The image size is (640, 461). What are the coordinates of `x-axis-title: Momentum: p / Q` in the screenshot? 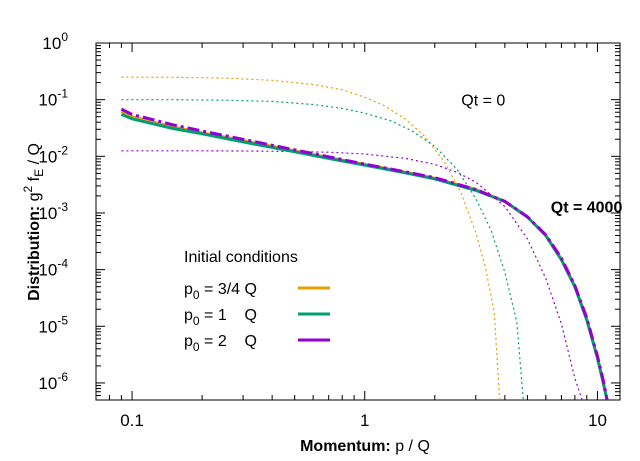 It's located at (365, 446).